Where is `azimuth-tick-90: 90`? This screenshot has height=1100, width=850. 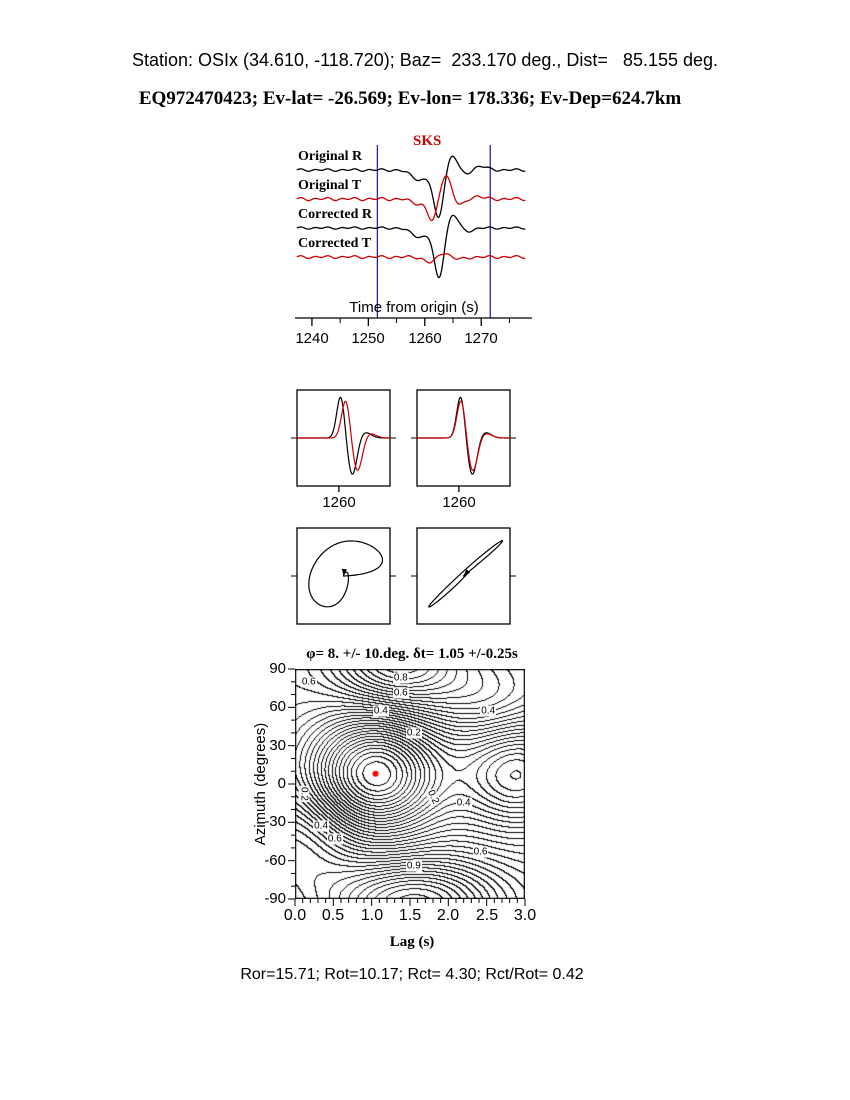 azimuth-tick-90: 90 is located at coordinates (277, 668).